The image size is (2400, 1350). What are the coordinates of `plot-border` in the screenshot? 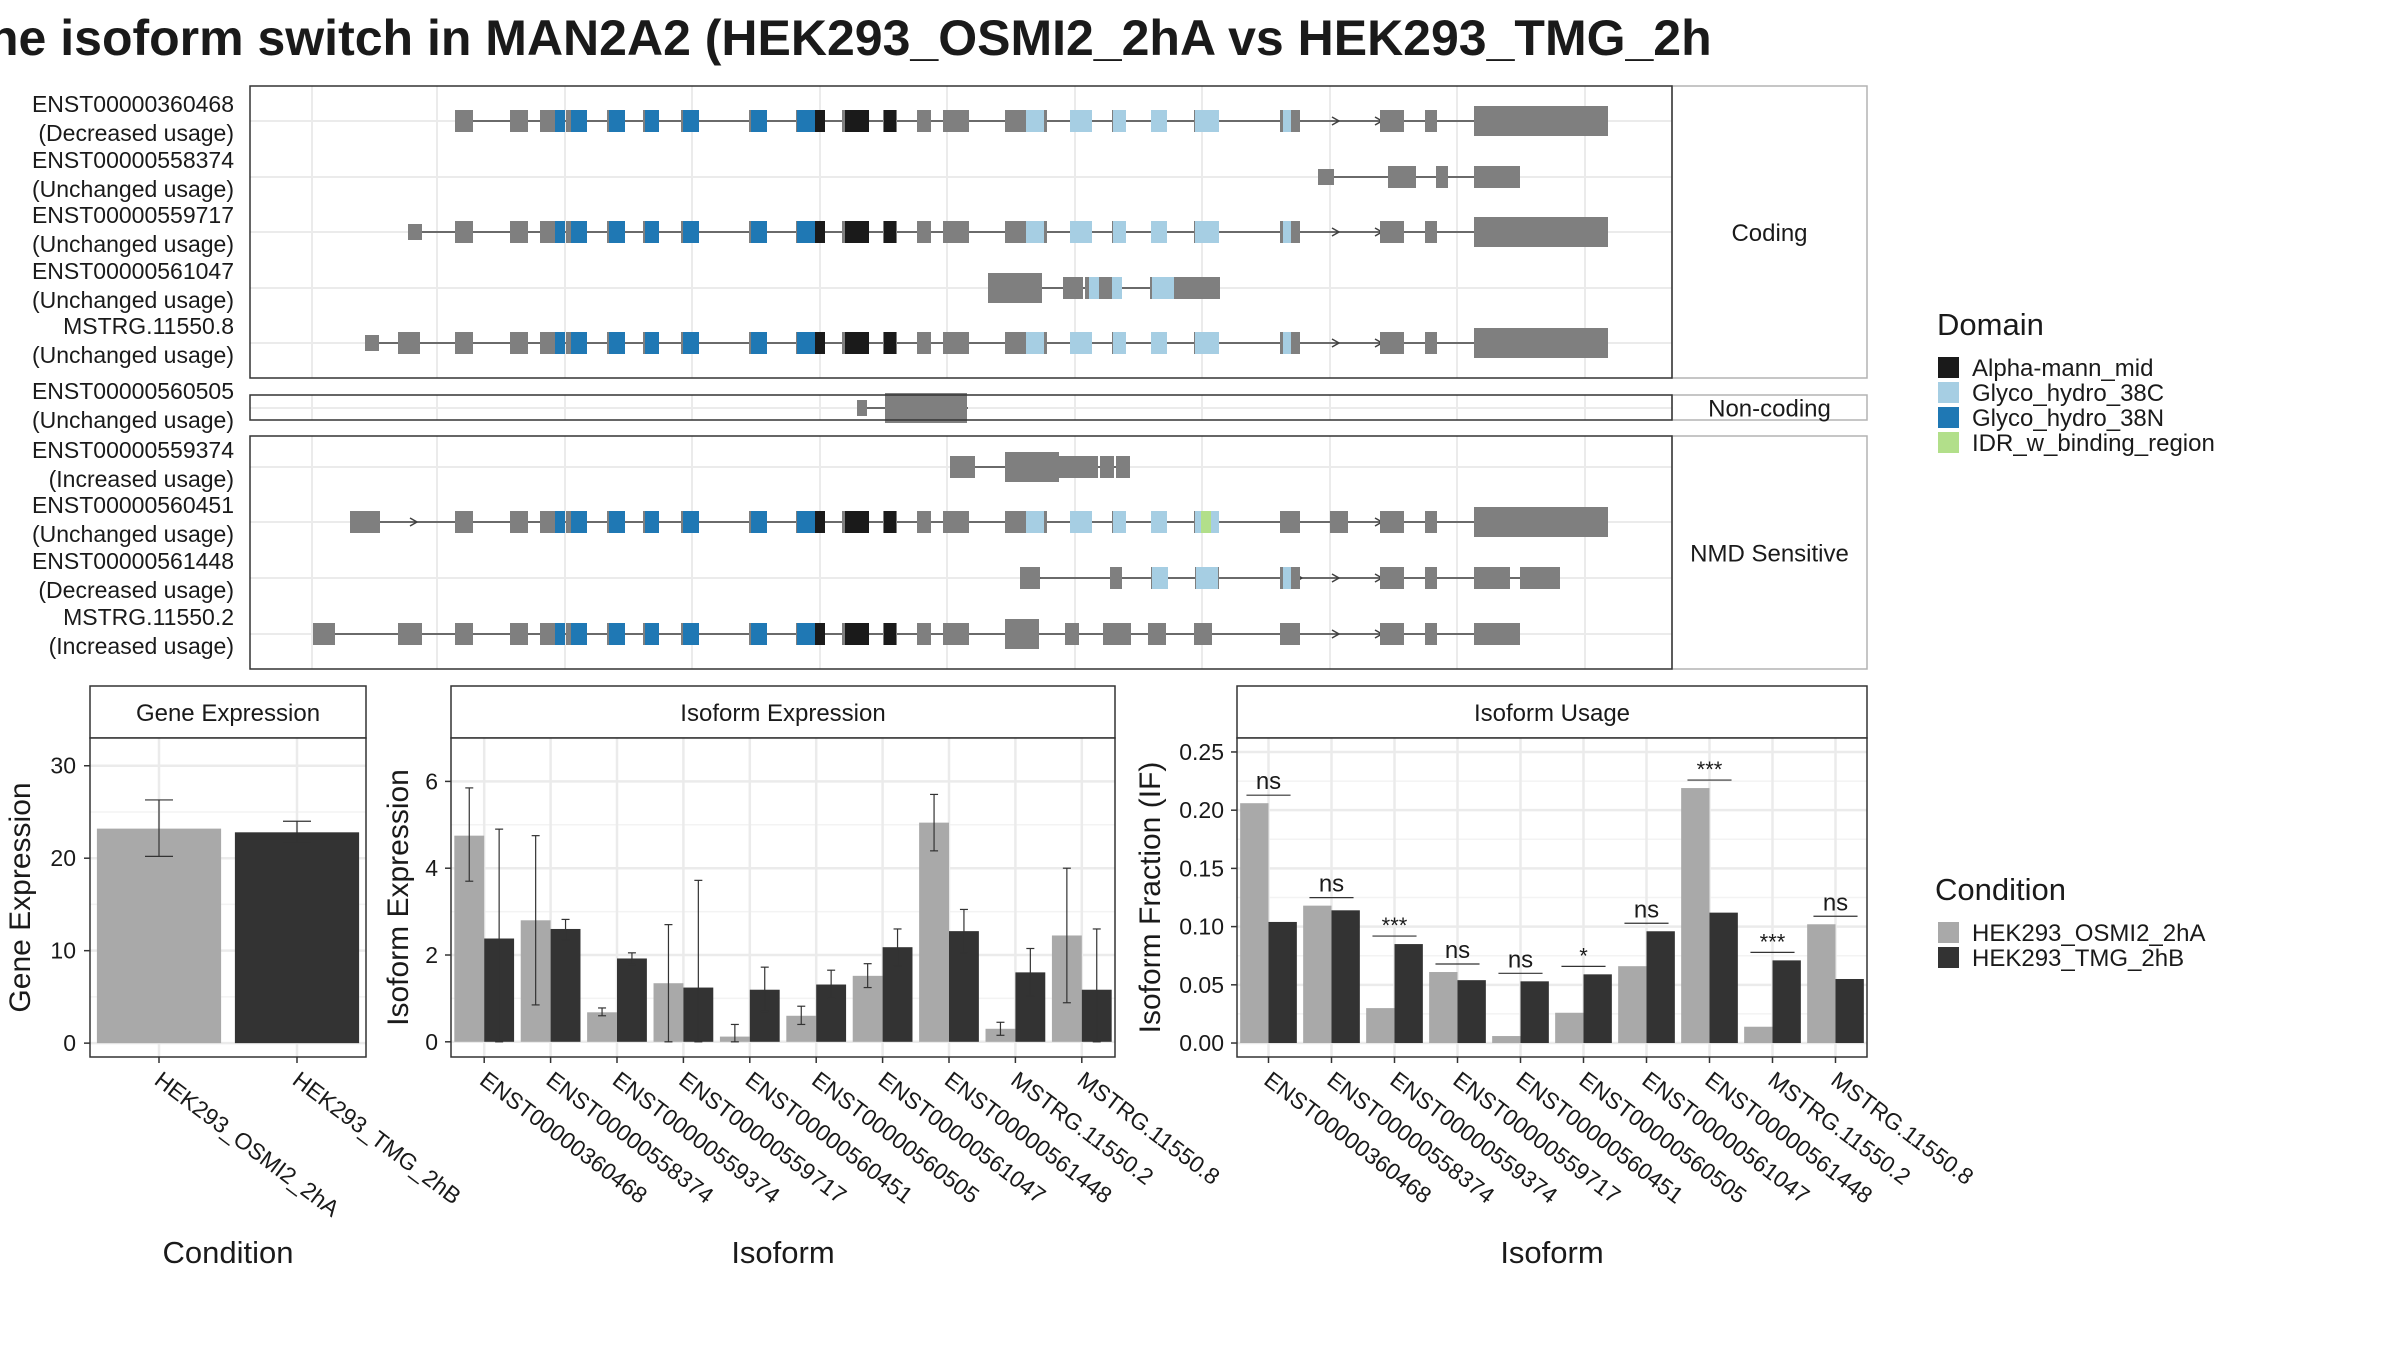 It's located at (228, 897).